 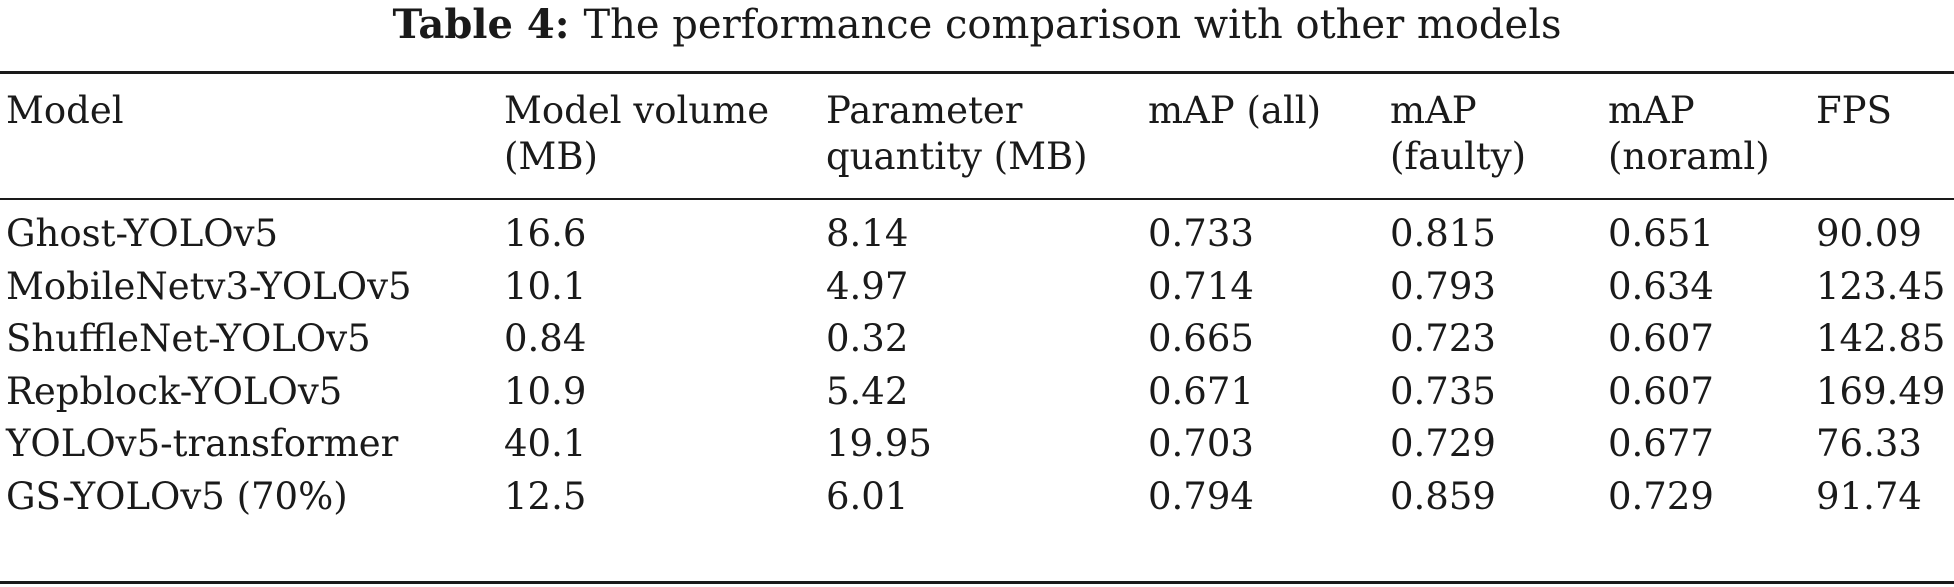 What do you see at coordinates (1869, 443) in the screenshot?
I see `cell-fps: 76.33` at bounding box center [1869, 443].